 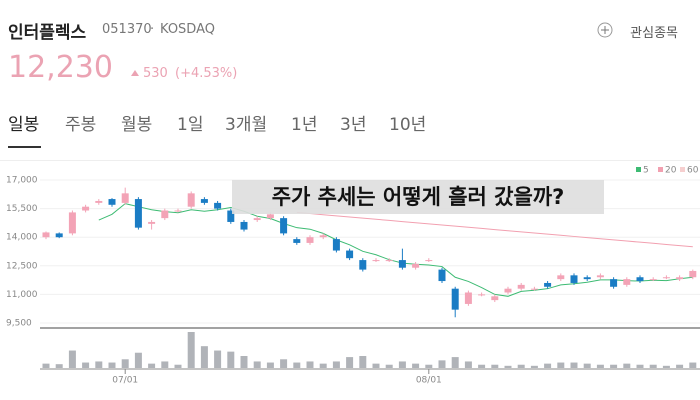 What do you see at coordinates (22, 181) in the screenshot?
I see `y-tick-label: 17,000` at bounding box center [22, 181].